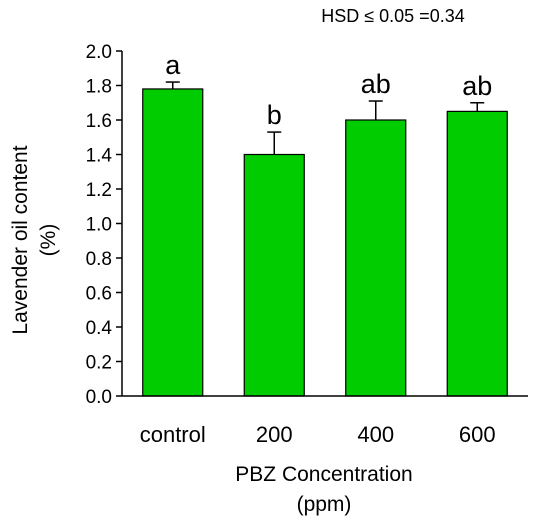 The image size is (550, 526). What do you see at coordinates (477, 86) in the screenshot?
I see `significance-letter-600: ab` at bounding box center [477, 86].